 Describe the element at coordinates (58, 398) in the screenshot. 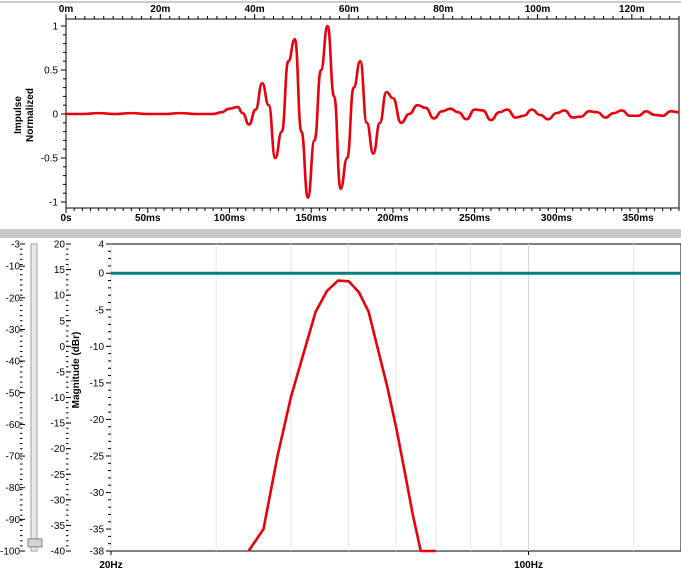

I see `left-scale-b-tick-label: -10` at that location.